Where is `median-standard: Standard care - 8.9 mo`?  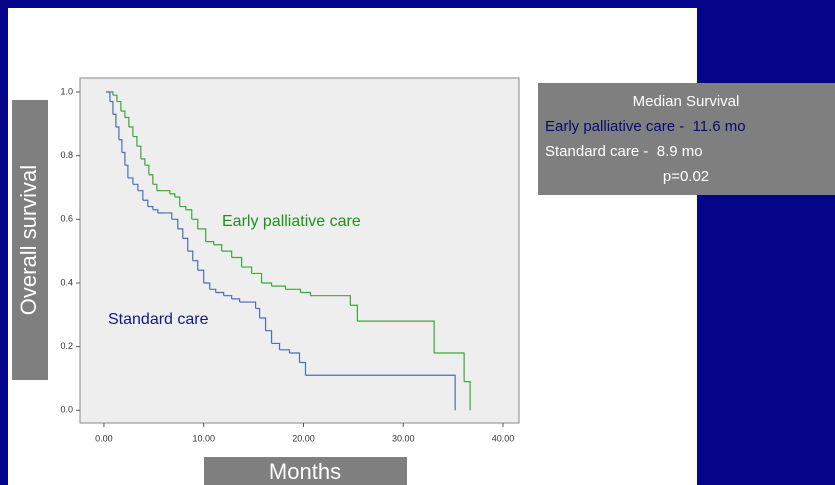
median-standard: Standard care - 8.9 mo is located at coordinates (624, 151).